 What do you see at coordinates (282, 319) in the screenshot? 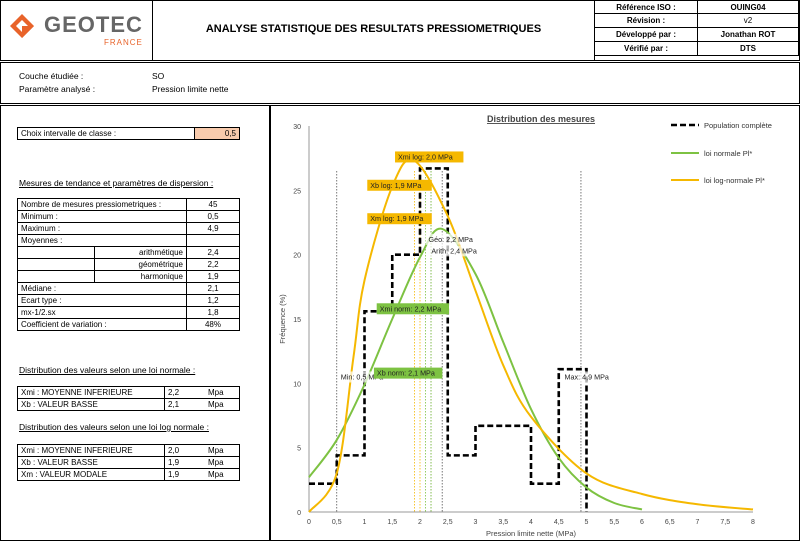
I see `y-axis-label: Fréquence (%)` at bounding box center [282, 319].